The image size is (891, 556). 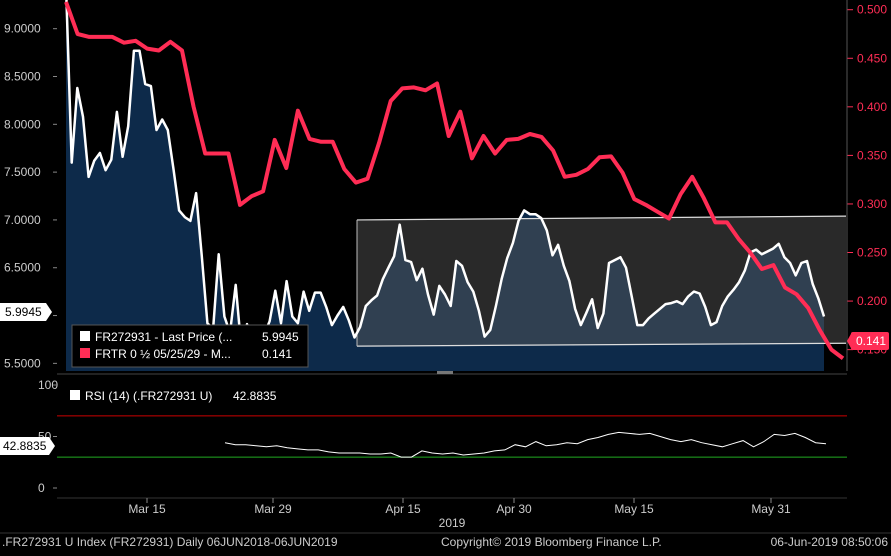 I want to click on x-tick-label: Mar 29, so click(x=273, y=509).